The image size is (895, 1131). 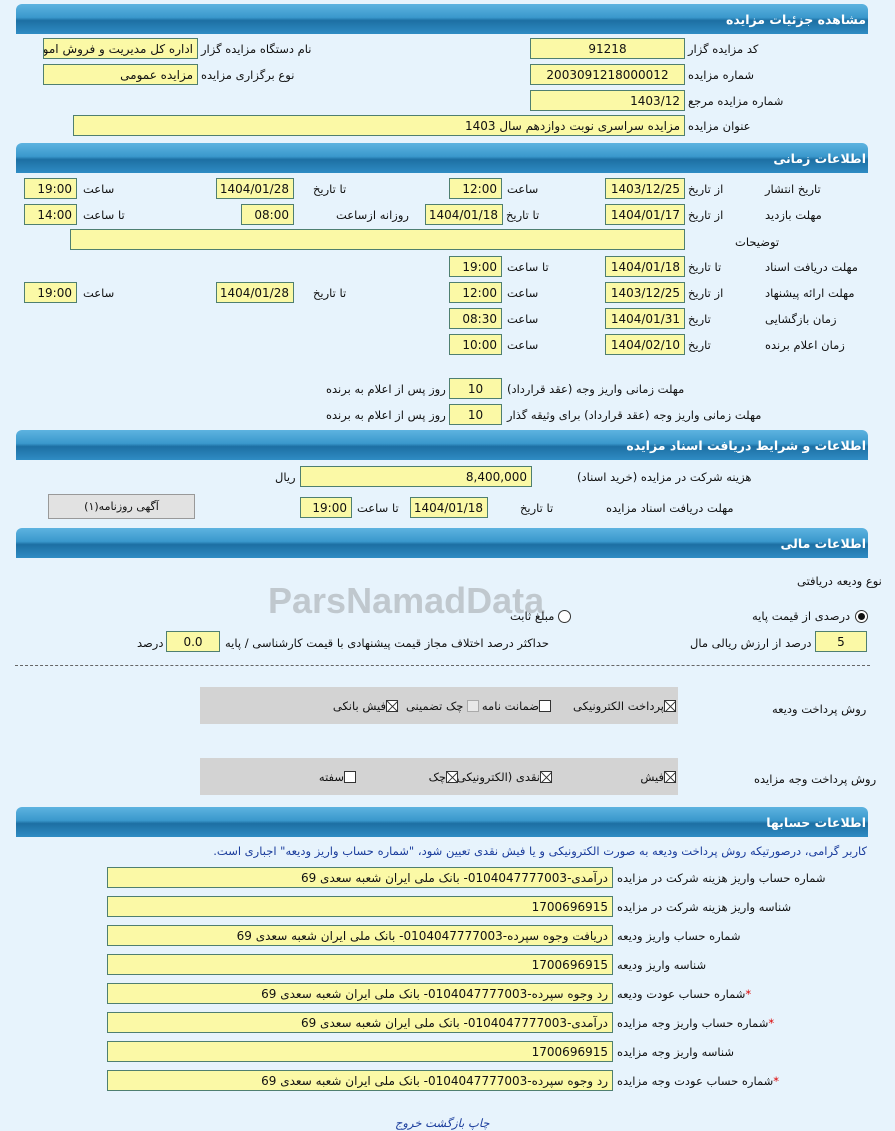 What do you see at coordinates (793, 215) in the screenshot?
I see `visit-label: مهلت بازدید` at bounding box center [793, 215].